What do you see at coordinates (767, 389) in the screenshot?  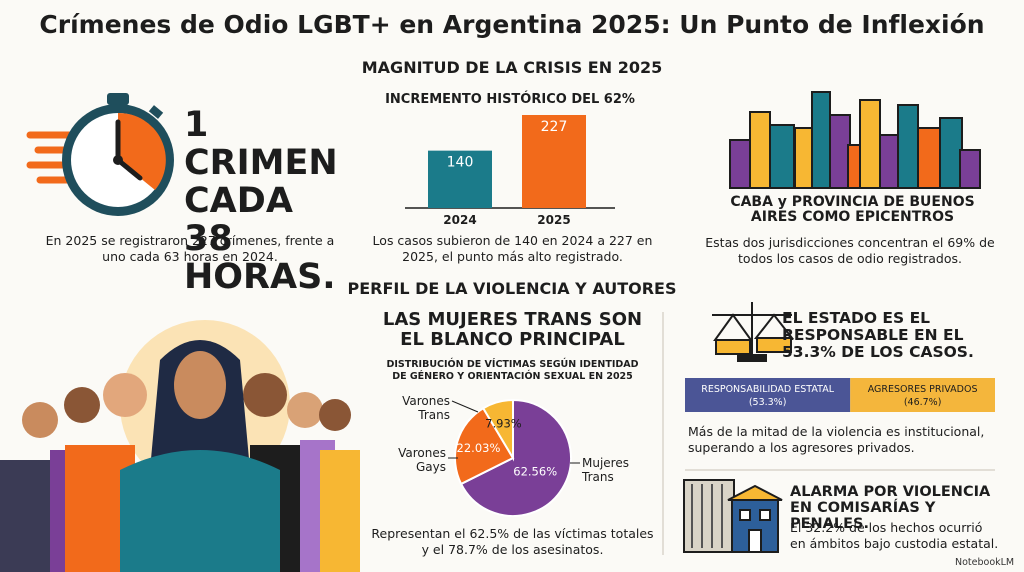 I see `segment-label: RESPONSABILIDAD ESTATAL` at bounding box center [767, 389].